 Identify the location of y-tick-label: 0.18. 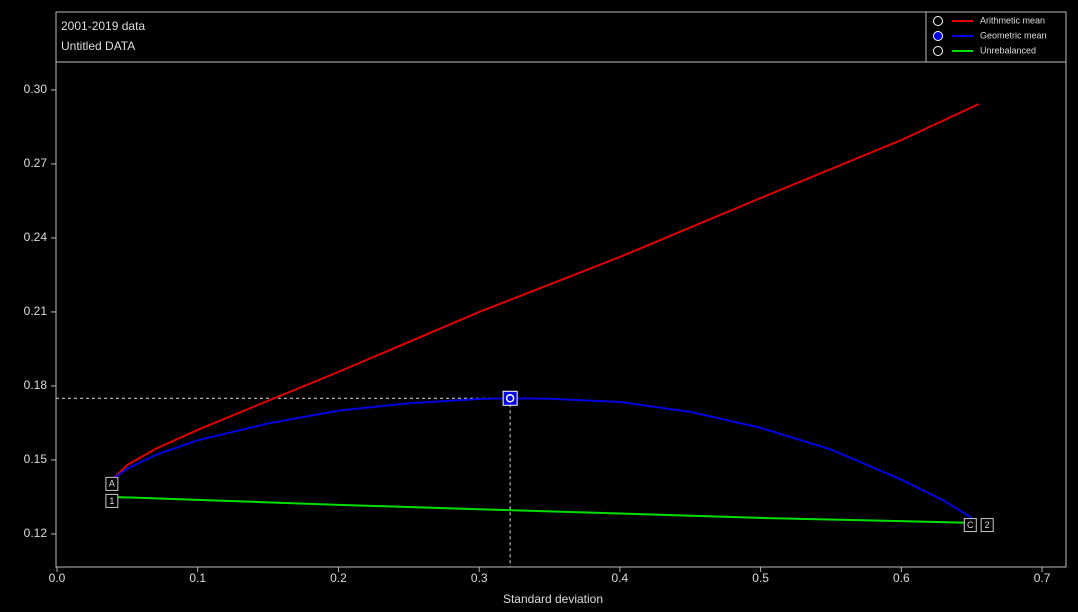
(36, 385).